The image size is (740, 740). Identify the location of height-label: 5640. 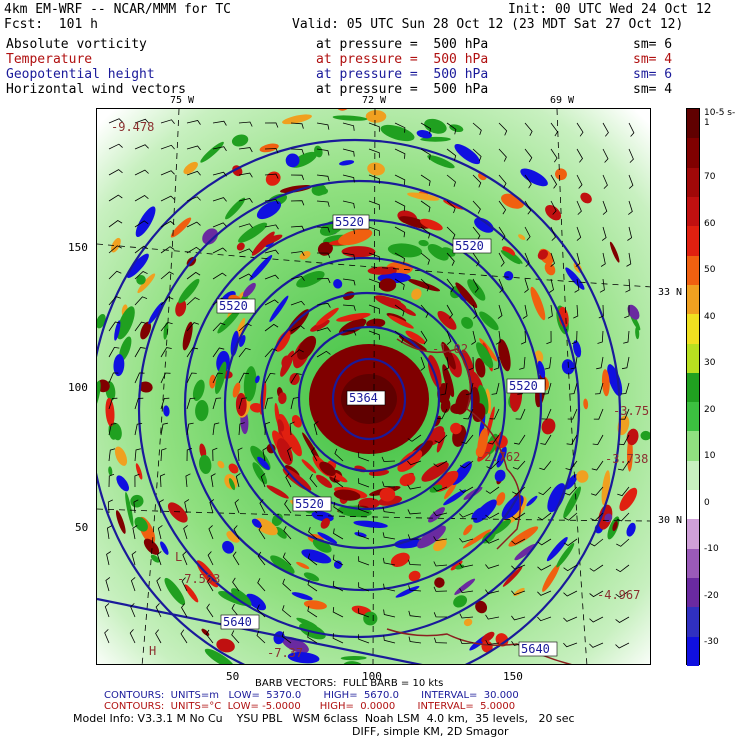
(535, 649).